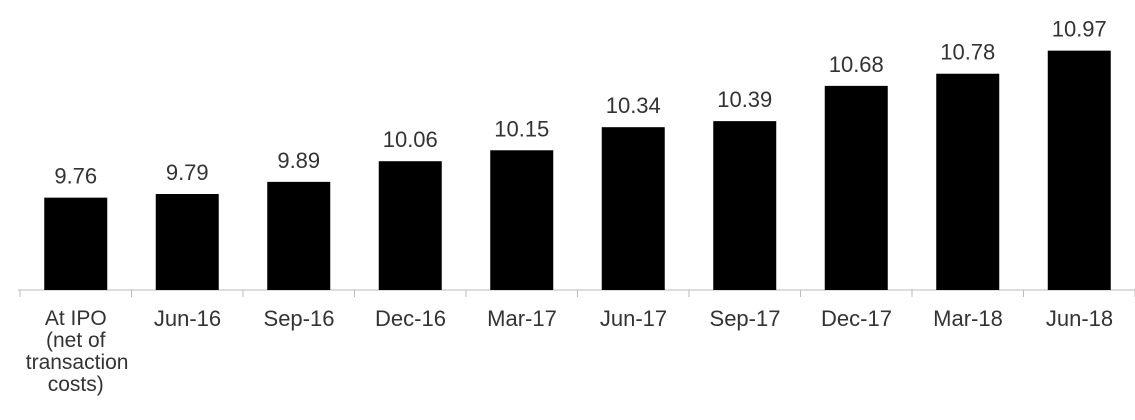  Describe the element at coordinates (968, 318) in the screenshot. I see `x-tick-label: Mar-18` at that location.